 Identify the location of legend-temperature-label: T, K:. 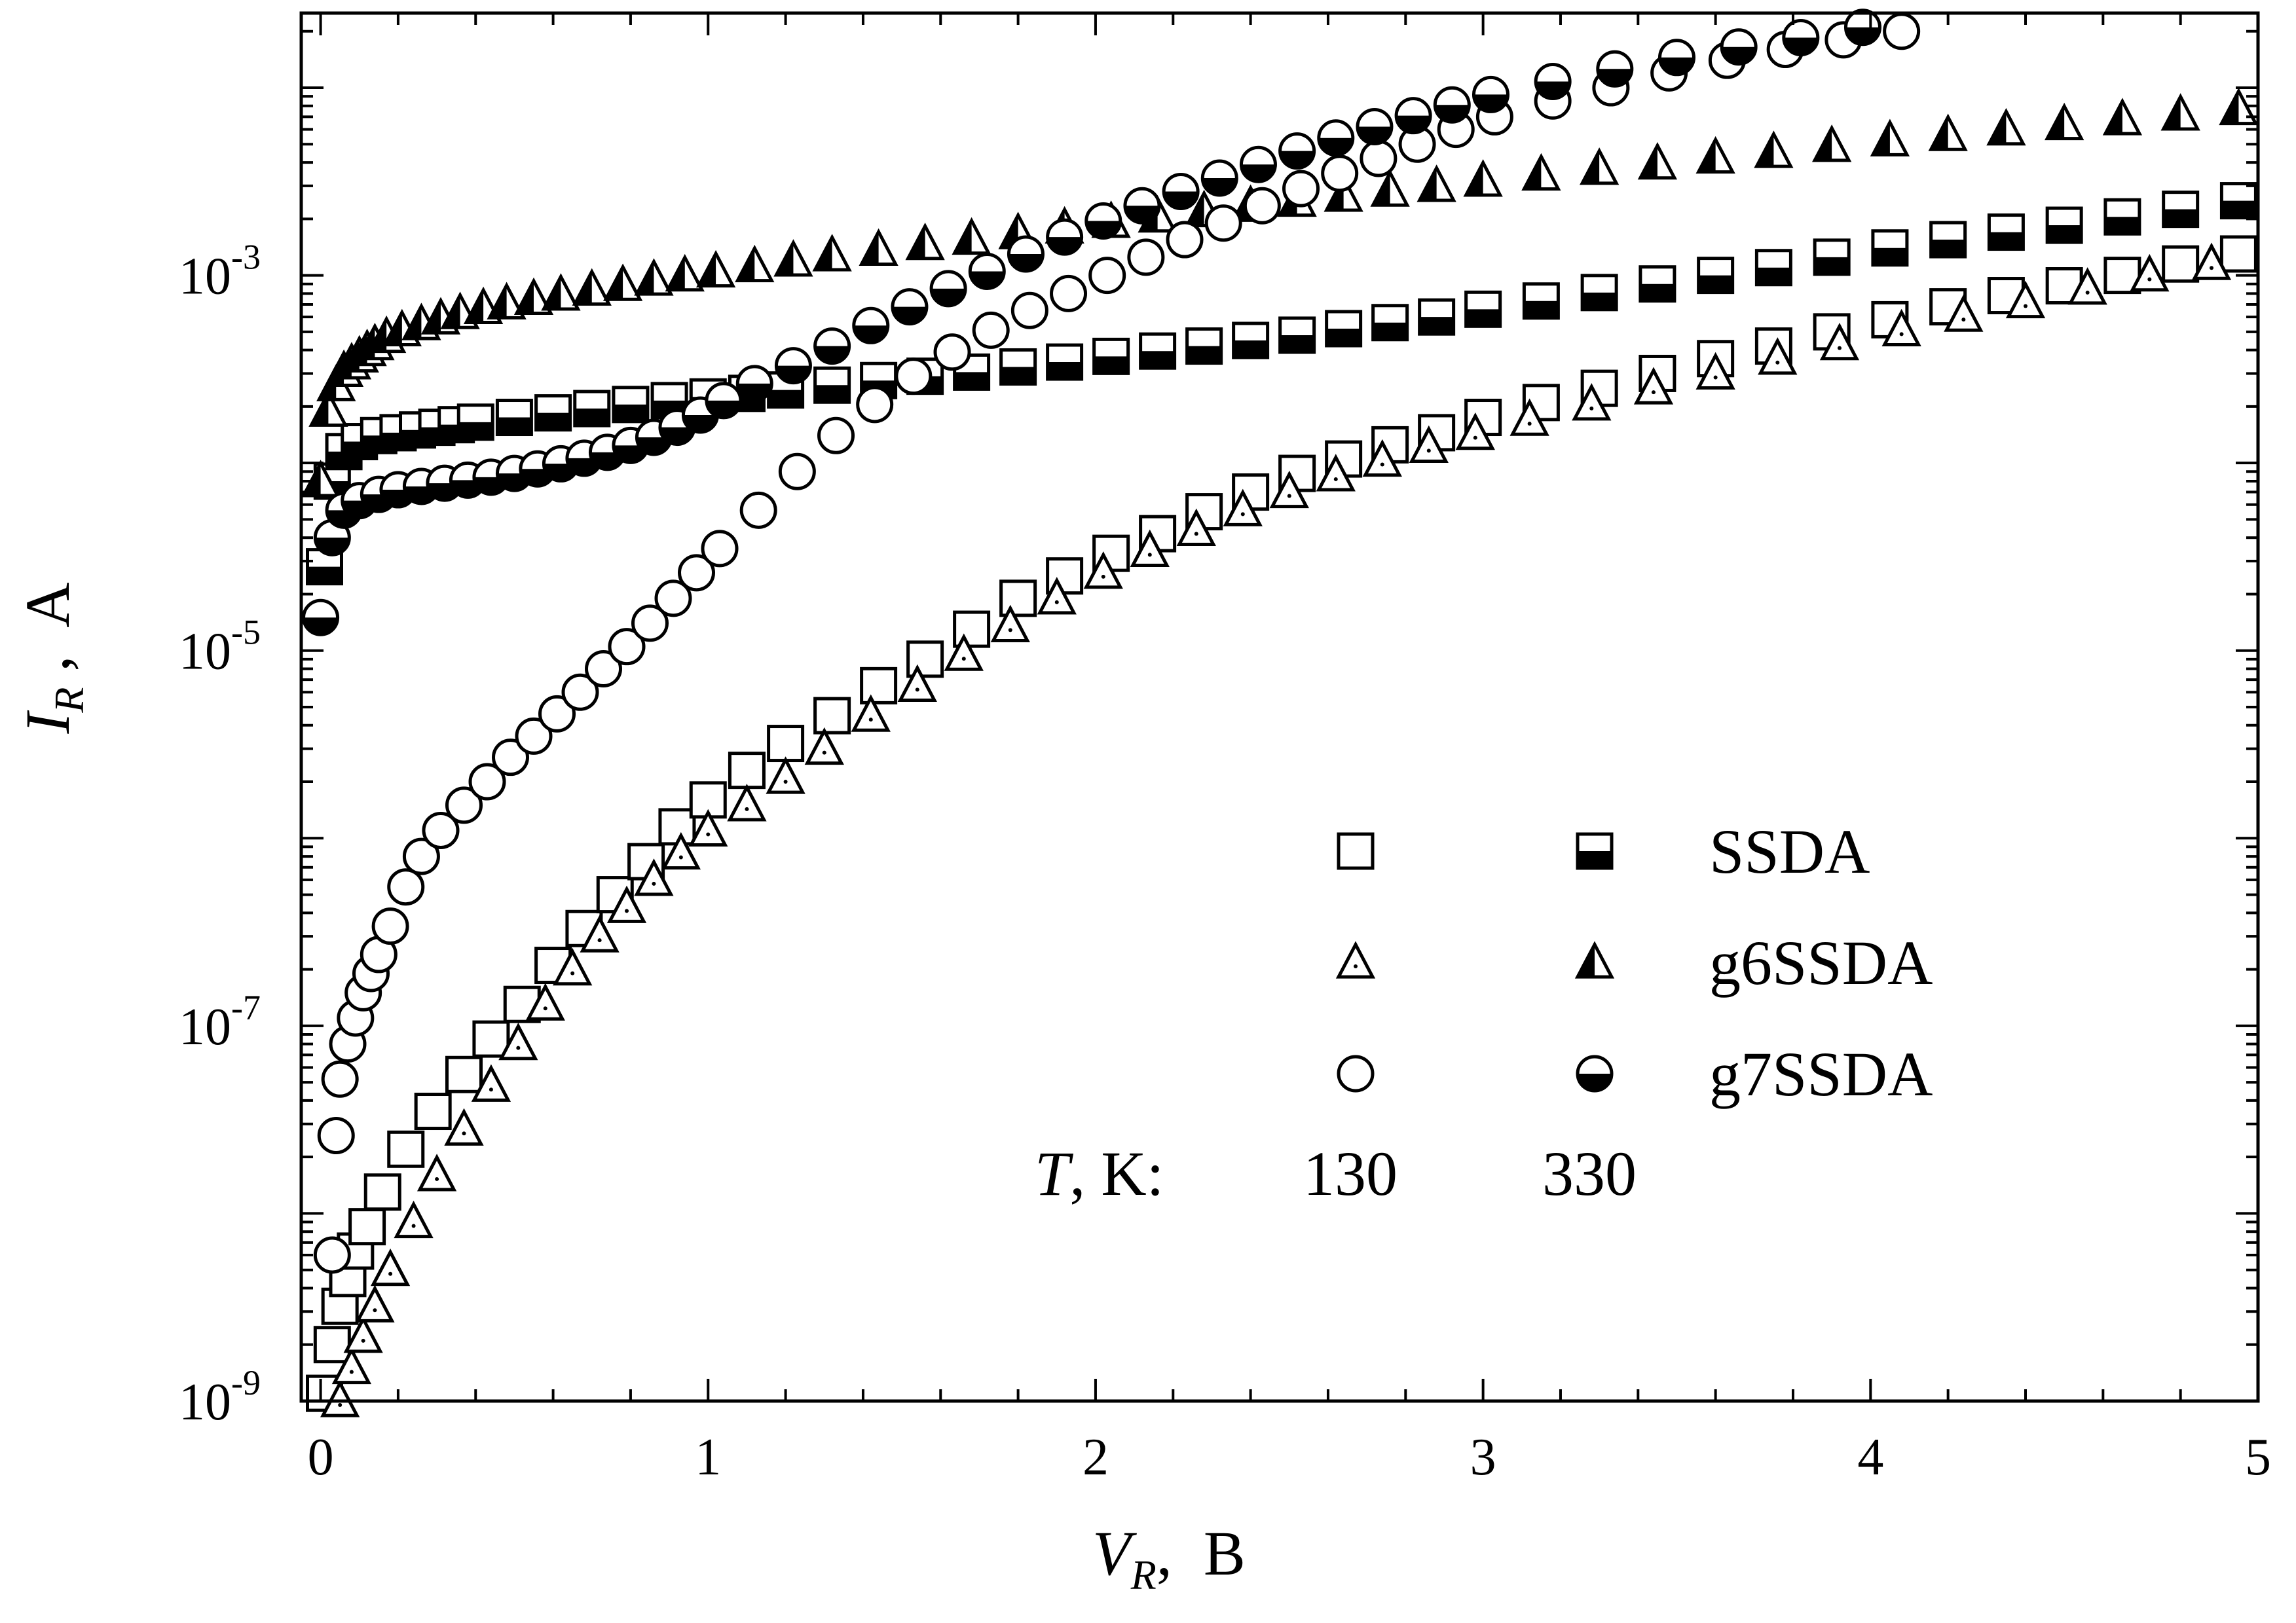
(1100, 1174).